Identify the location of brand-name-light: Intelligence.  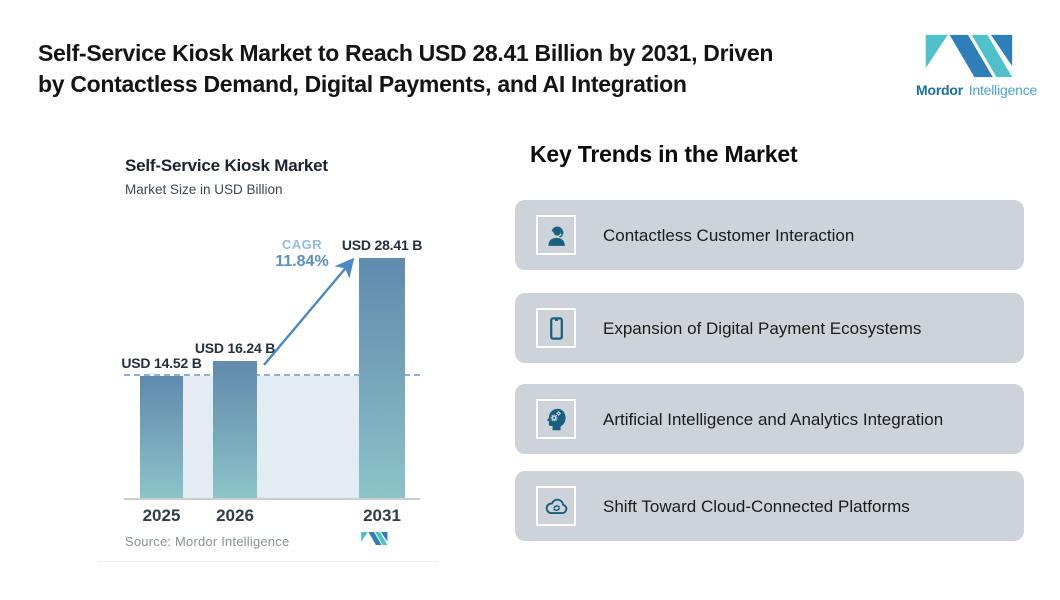
(1003, 90).